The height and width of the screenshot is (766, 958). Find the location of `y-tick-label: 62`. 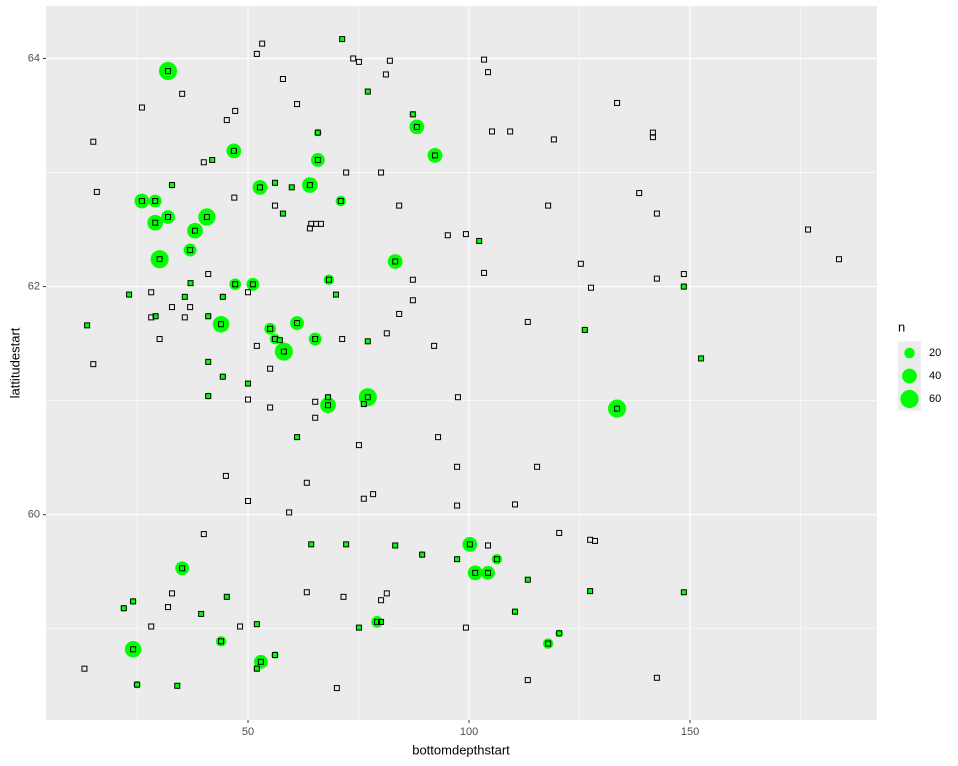

y-tick-label: 62 is located at coordinates (34, 286).